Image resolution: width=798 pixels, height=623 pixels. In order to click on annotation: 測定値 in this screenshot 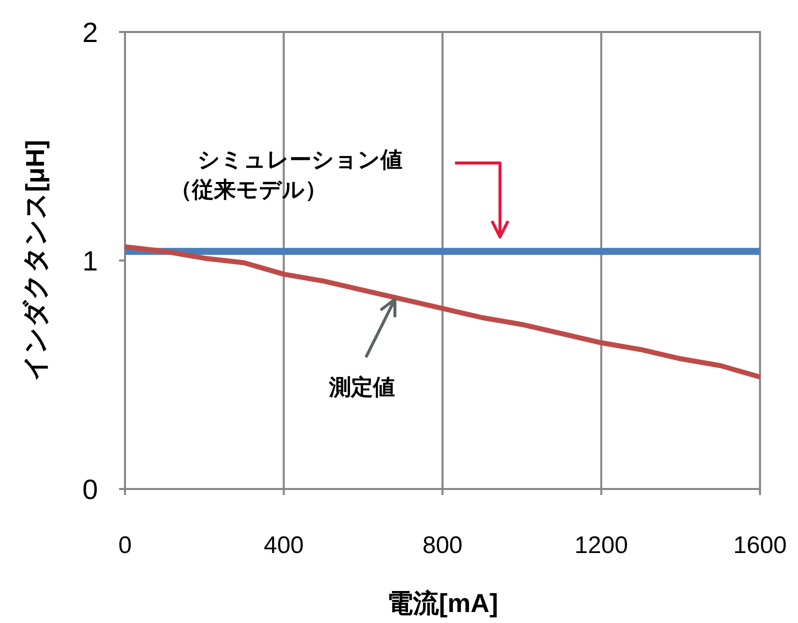, I will do `click(361, 387)`.